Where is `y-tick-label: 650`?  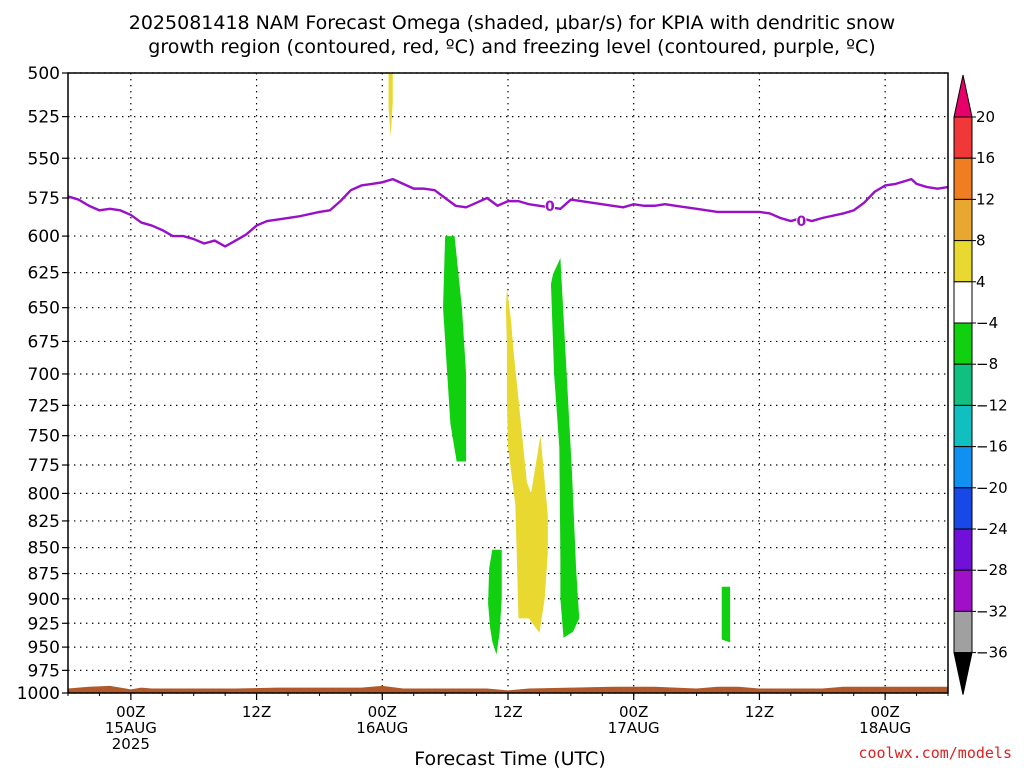 y-tick-label: 650 is located at coordinates (44, 309).